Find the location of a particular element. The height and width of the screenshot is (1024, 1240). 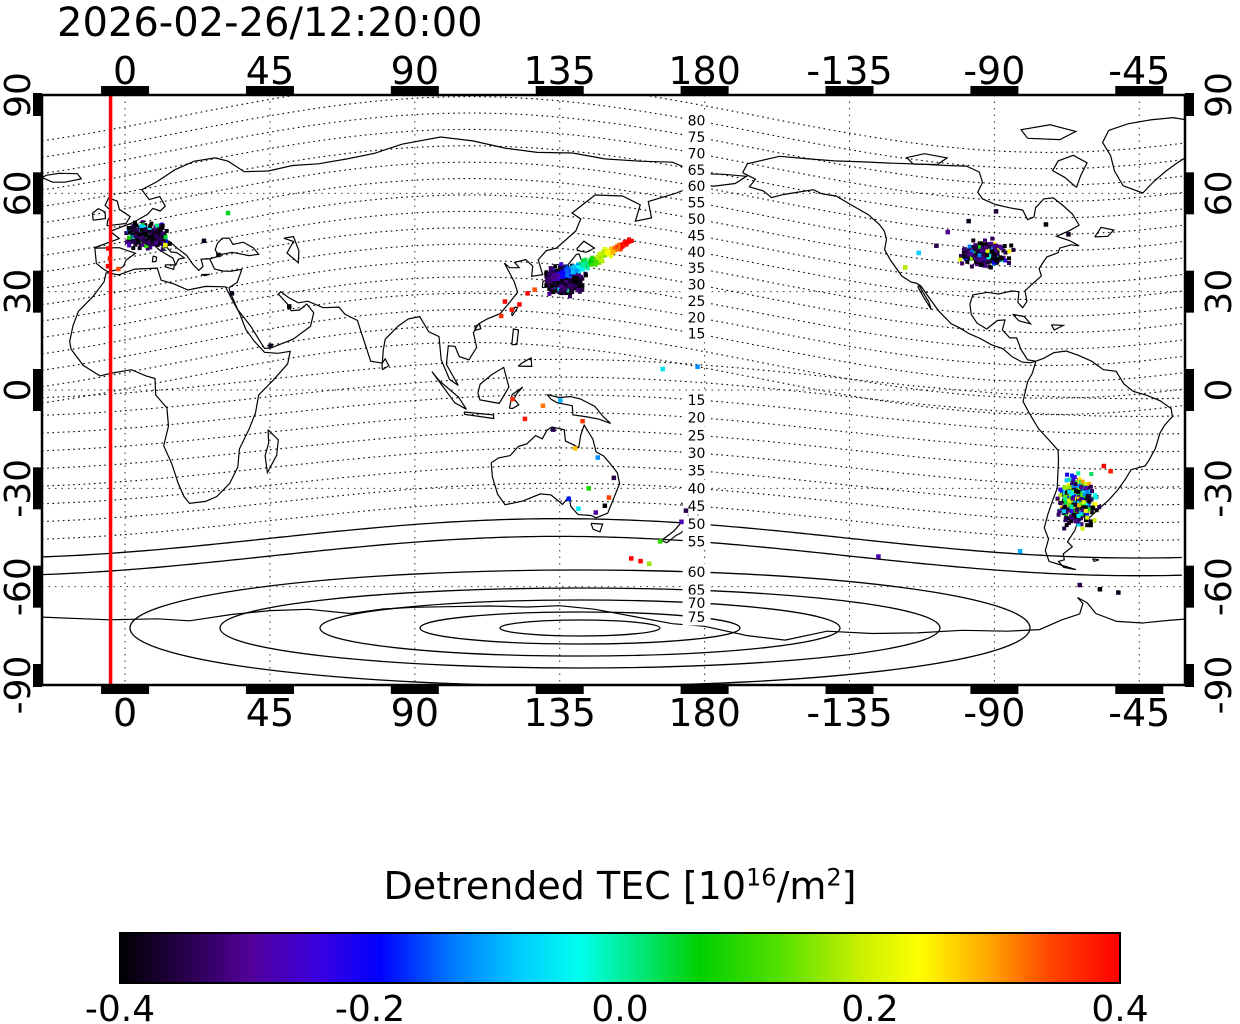

coastline-na-east is located at coordinates (911, 258).